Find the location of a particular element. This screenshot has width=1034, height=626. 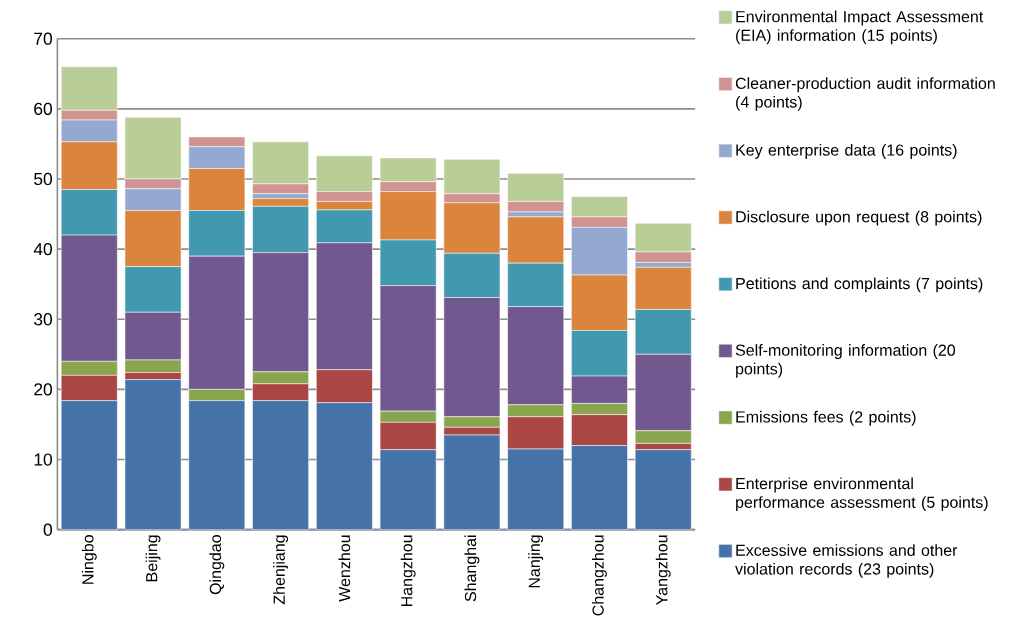

legend-label: Excessive emissions and other violation records (23 points) is located at coordinates (846, 561).